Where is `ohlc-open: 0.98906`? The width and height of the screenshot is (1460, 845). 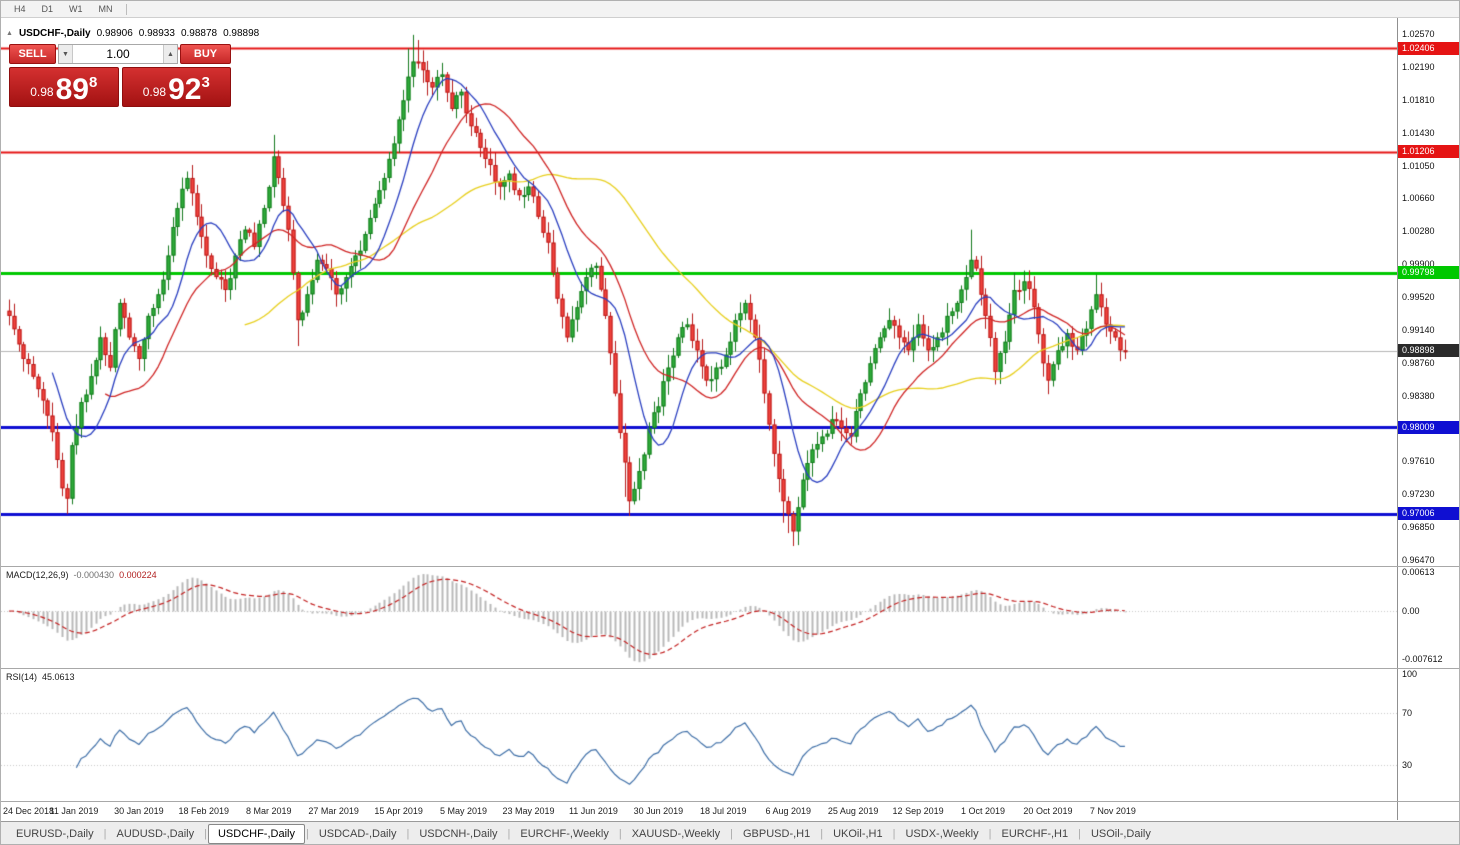
ohlc-open: 0.98906 is located at coordinates (114, 33).